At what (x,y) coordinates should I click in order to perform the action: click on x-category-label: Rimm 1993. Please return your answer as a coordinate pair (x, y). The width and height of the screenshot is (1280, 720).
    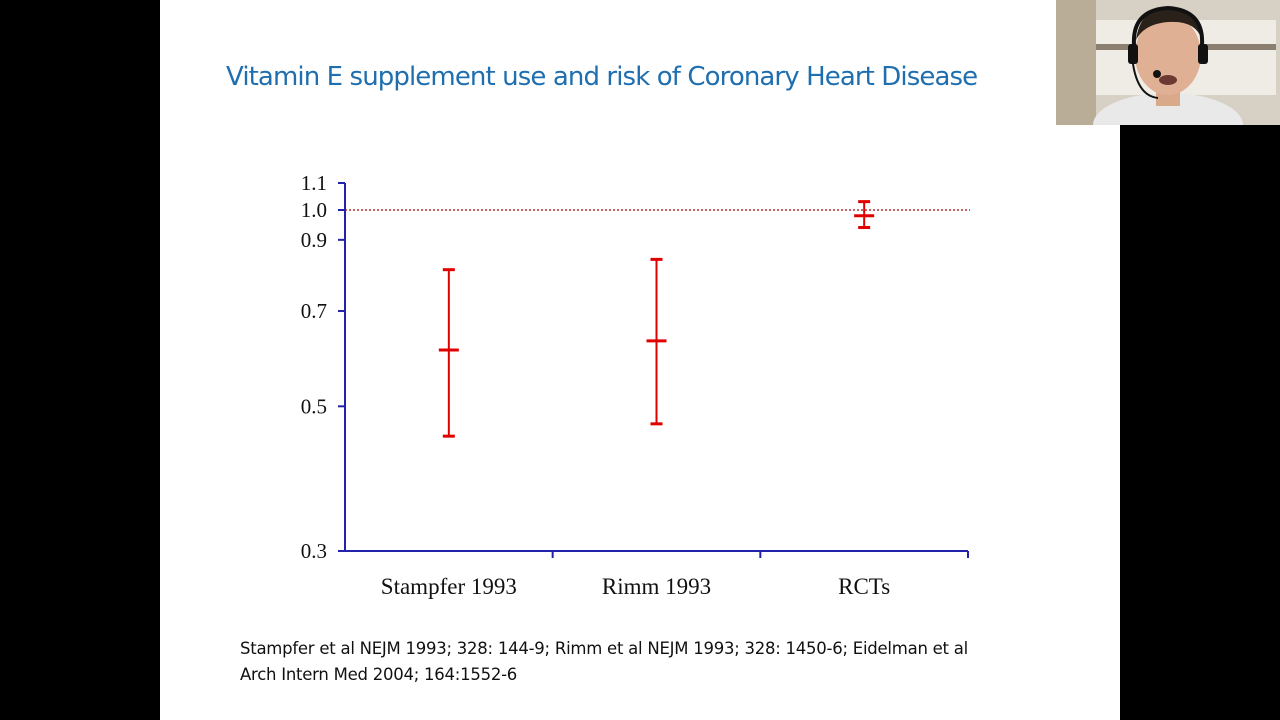
    Looking at the image, I should click on (656, 586).